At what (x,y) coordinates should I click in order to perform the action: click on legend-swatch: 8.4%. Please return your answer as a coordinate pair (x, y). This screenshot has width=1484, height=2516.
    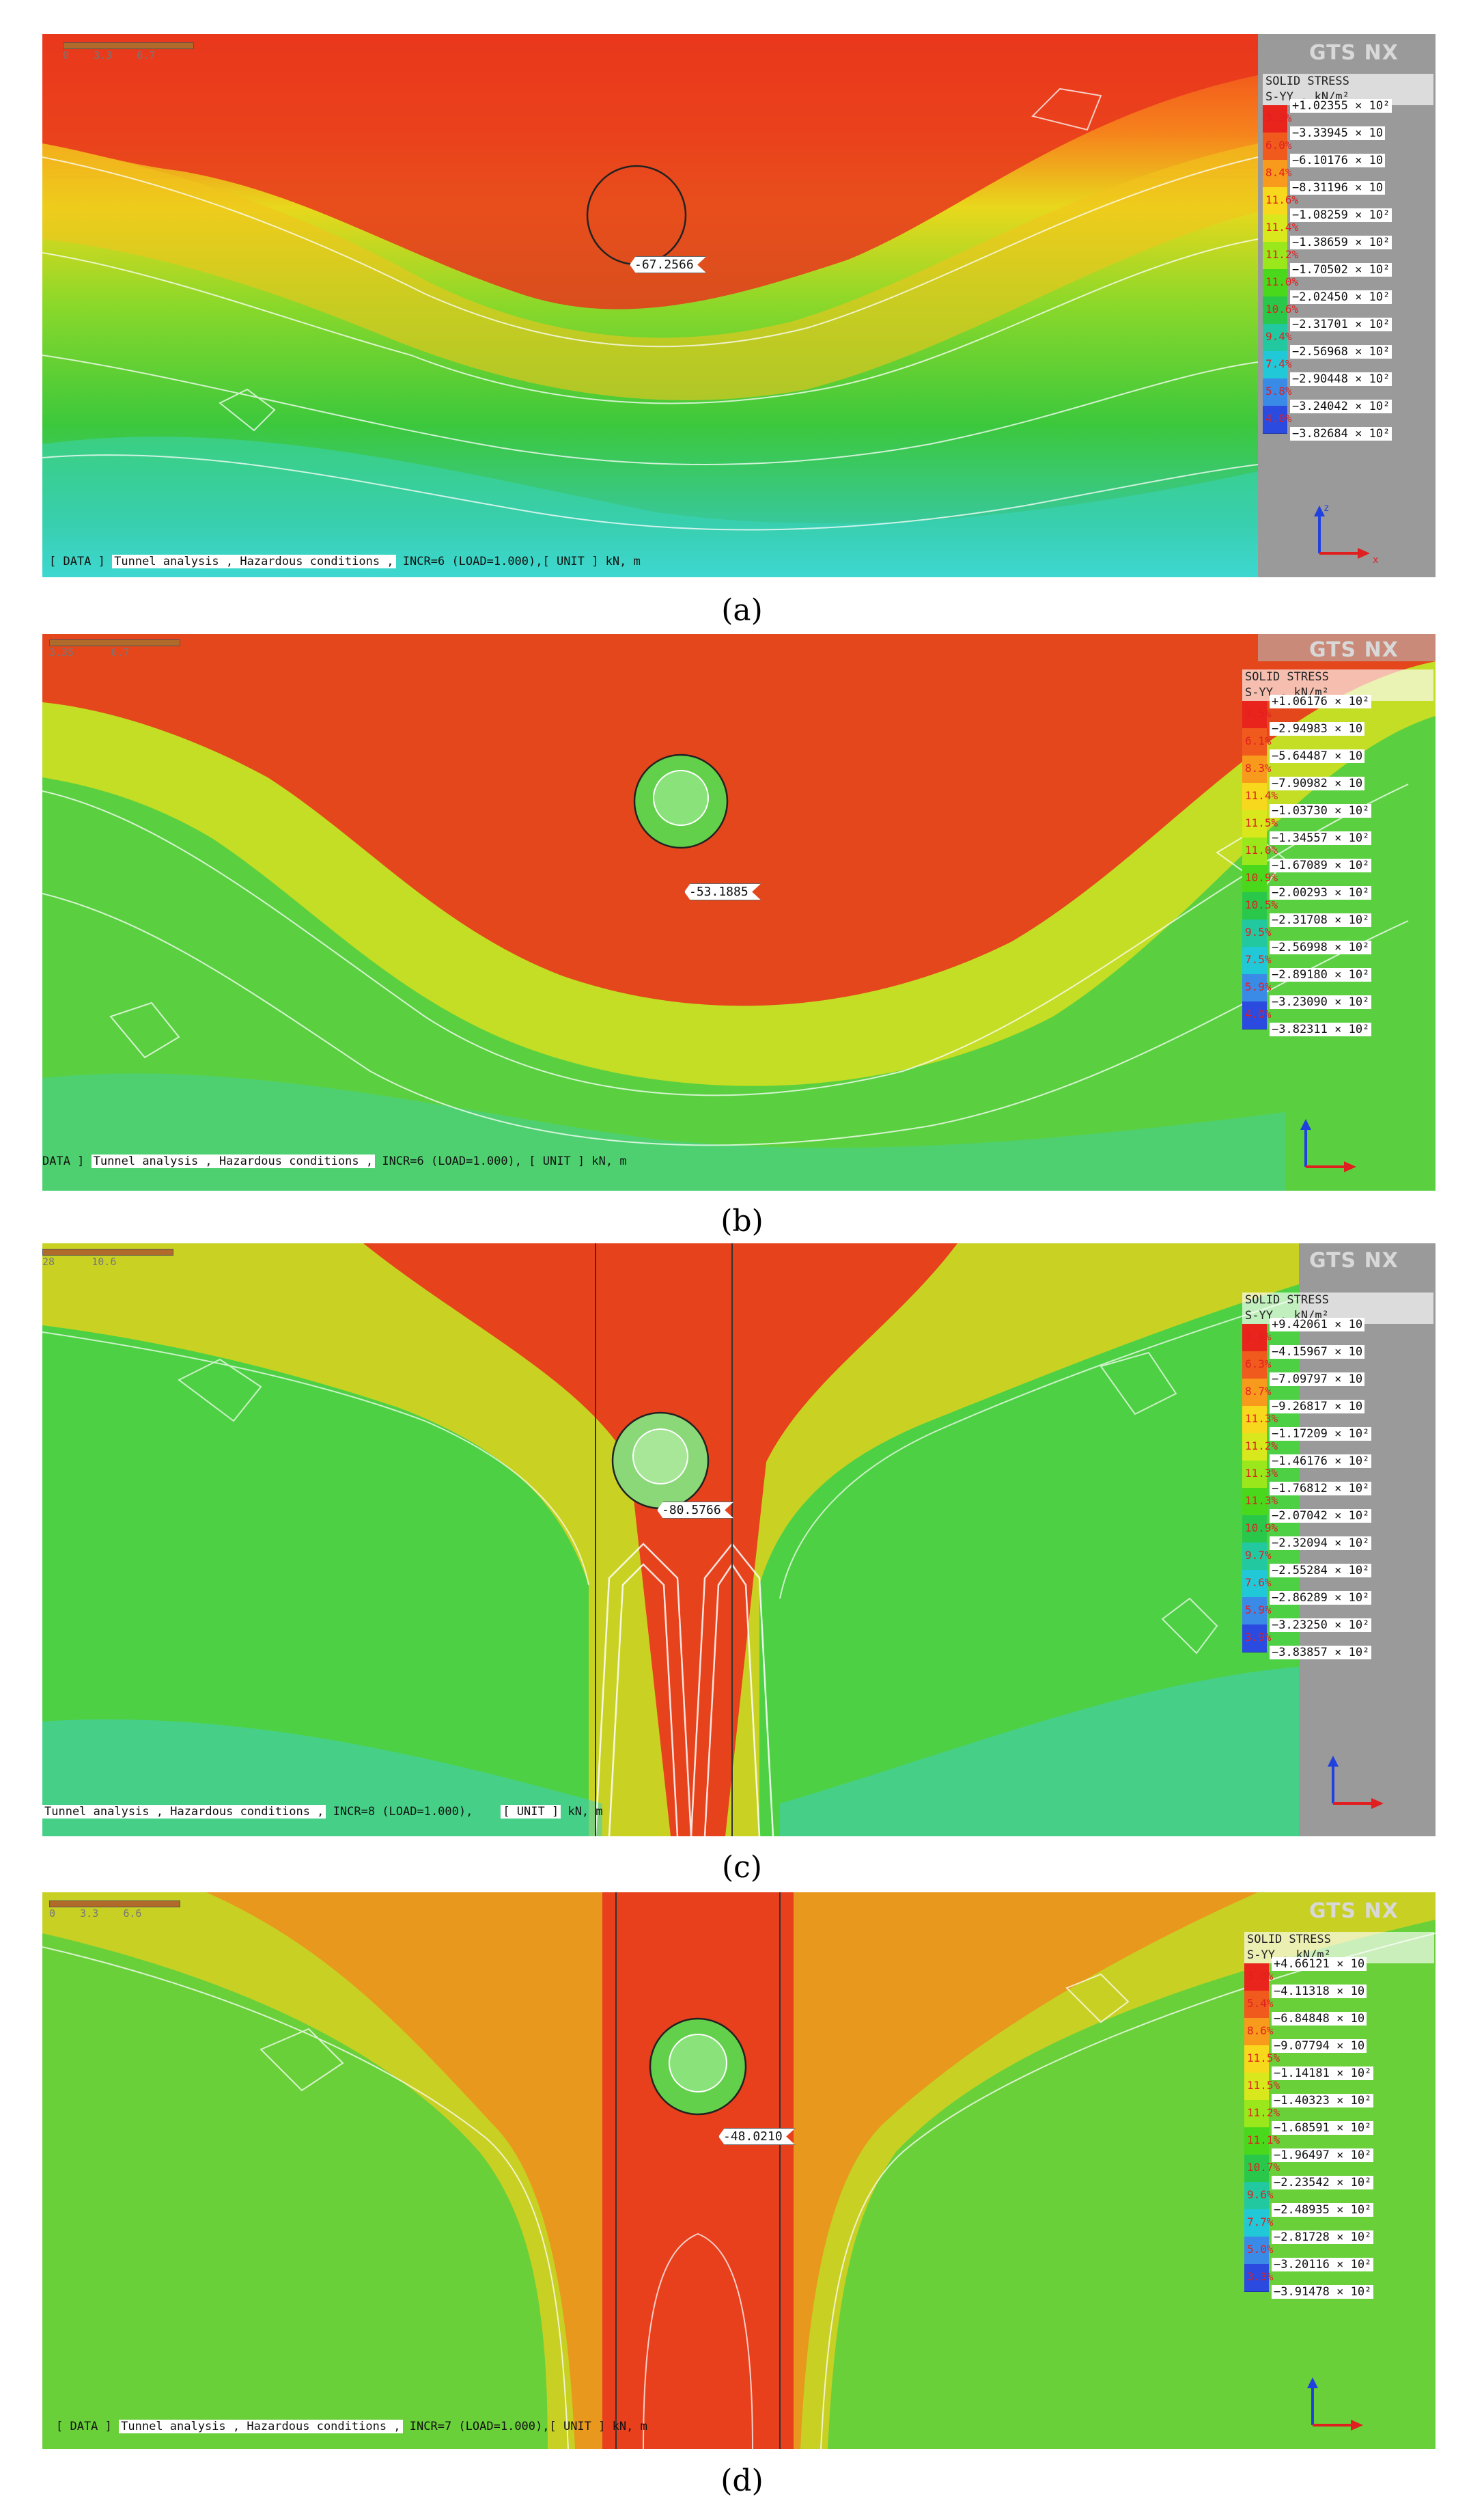
    Looking at the image, I should click on (1277, 174).